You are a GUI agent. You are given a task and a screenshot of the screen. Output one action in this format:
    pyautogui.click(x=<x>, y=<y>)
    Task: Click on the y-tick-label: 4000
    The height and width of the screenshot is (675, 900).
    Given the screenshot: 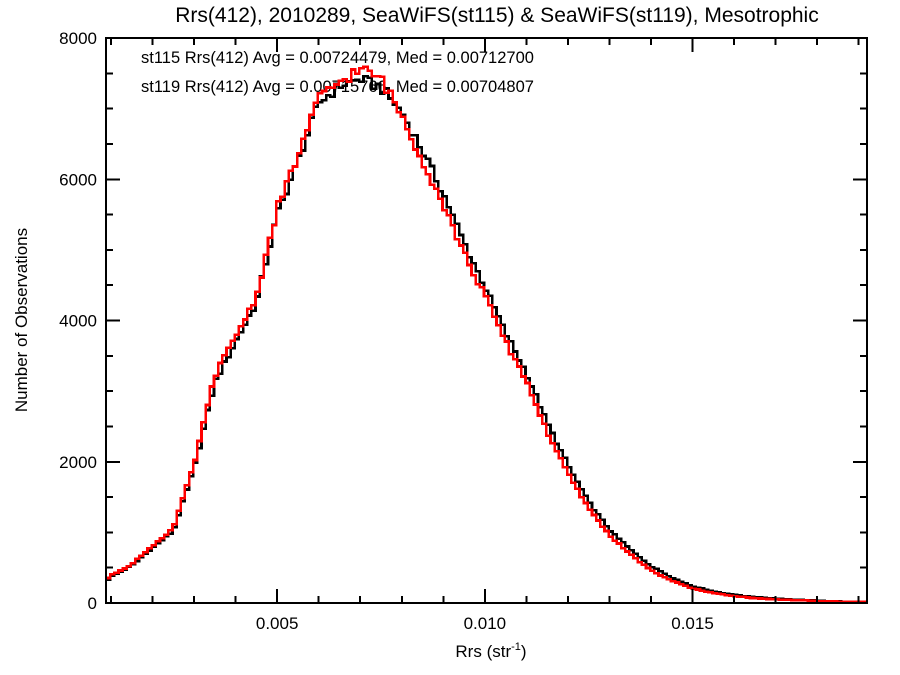 What is the action you would take?
    pyautogui.click(x=78, y=321)
    